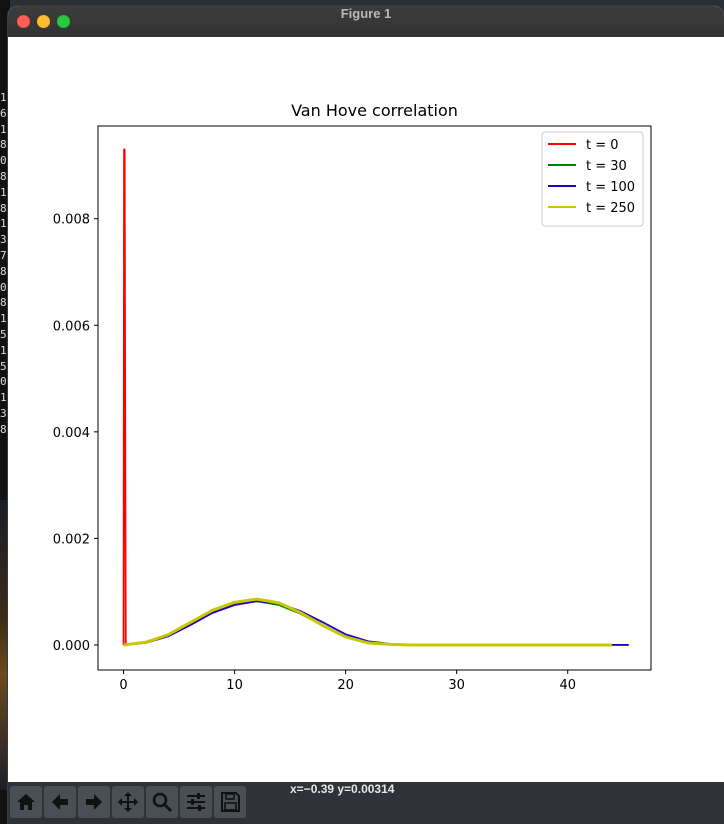  Describe the element at coordinates (23, 21) in the screenshot. I see `close-window-button` at that location.